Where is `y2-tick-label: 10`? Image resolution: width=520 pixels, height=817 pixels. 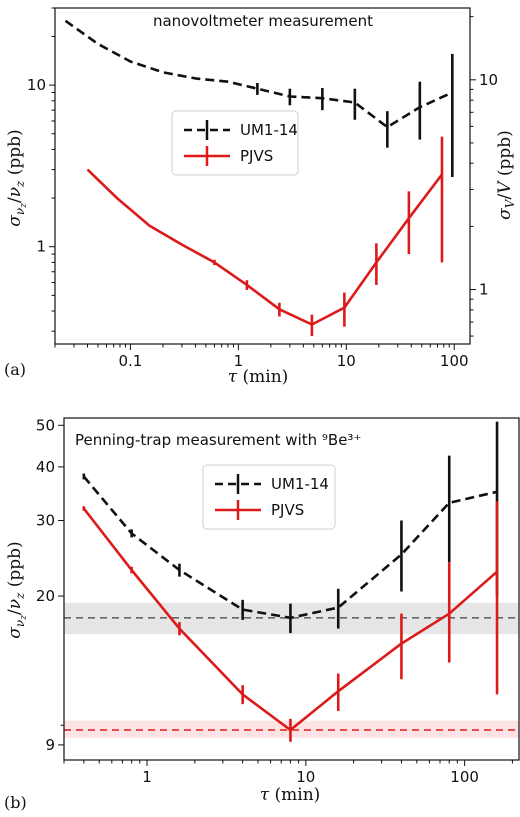
y2-tick-label: 10 is located at coordinates (488, 80).